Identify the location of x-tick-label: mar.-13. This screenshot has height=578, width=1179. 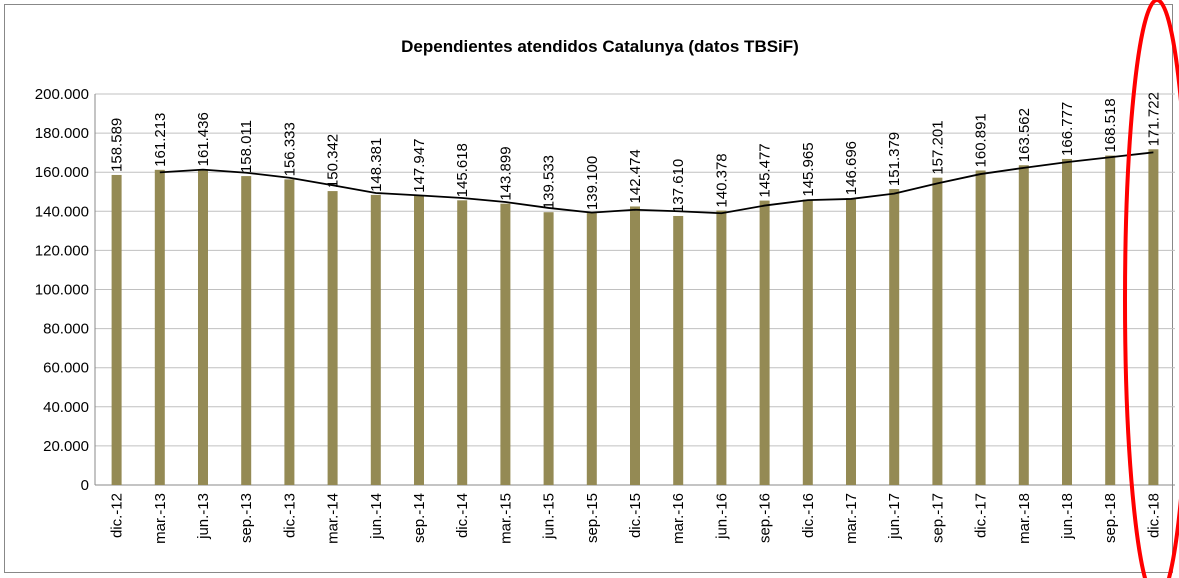
(160, 518).